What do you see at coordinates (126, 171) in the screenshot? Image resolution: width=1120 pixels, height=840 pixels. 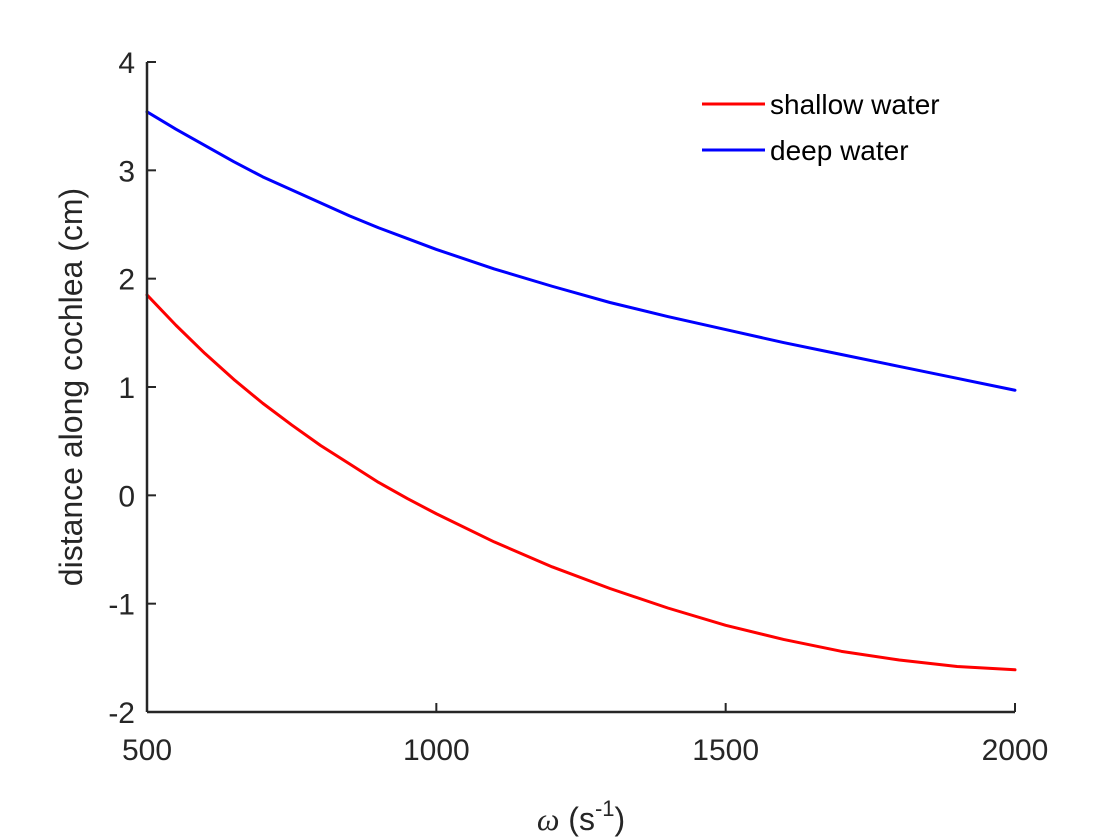 I see `y-tick-label-3: 3` at bounding box center [126, 171].